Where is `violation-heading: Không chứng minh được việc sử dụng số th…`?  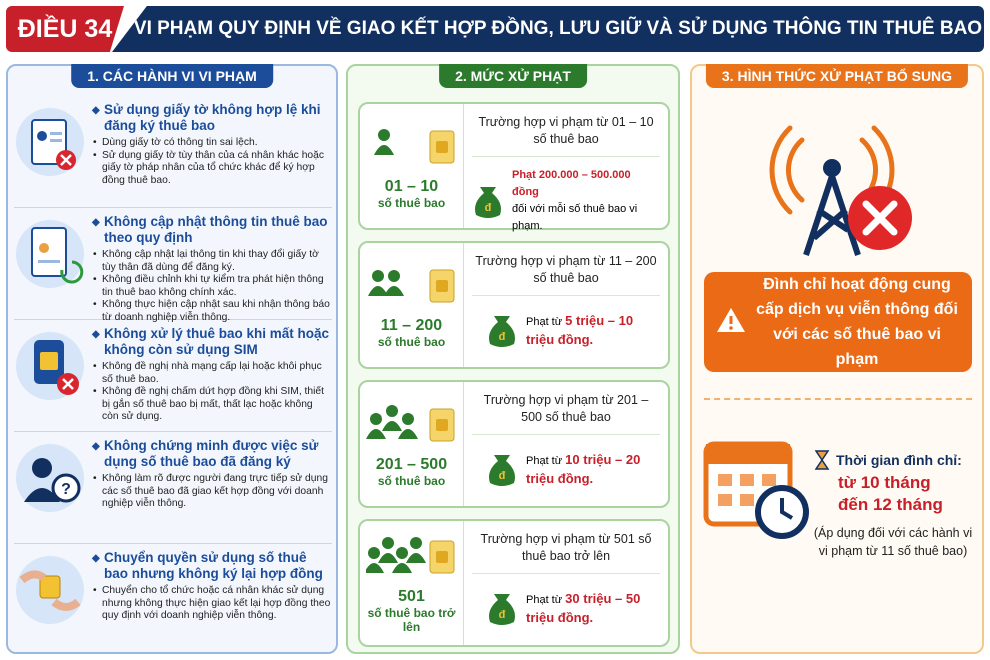 violation-heading: Không chứng minh được việc sử dụng số th… is located at coordinates (212, 454).